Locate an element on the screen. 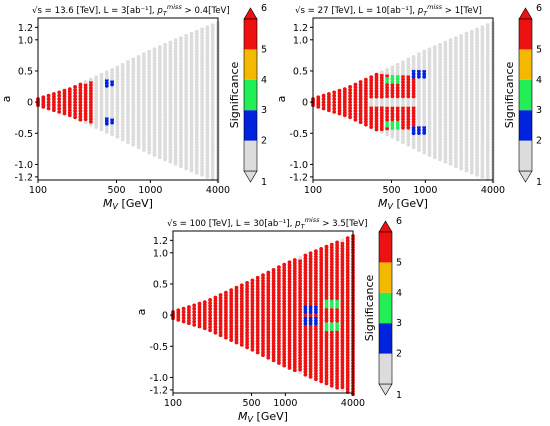  colorbar-under-arrow is located at coordinates (250, 176).